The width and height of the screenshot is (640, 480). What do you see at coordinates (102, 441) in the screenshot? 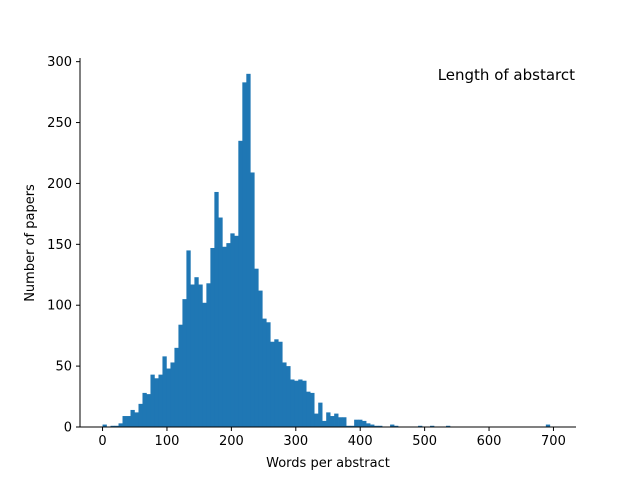
I see `x-tick-label: 0` at bounding box center [102, 441].